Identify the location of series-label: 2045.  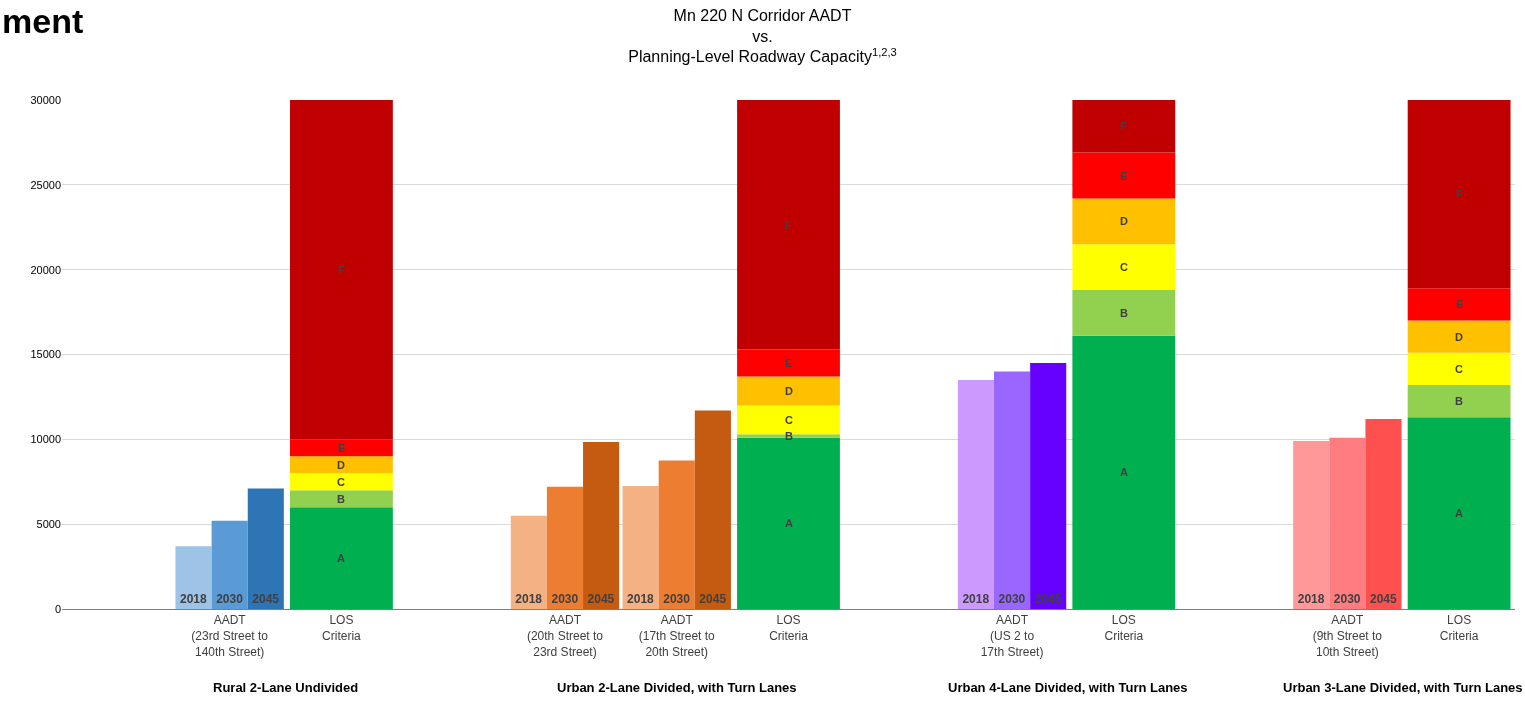
(266, 599).